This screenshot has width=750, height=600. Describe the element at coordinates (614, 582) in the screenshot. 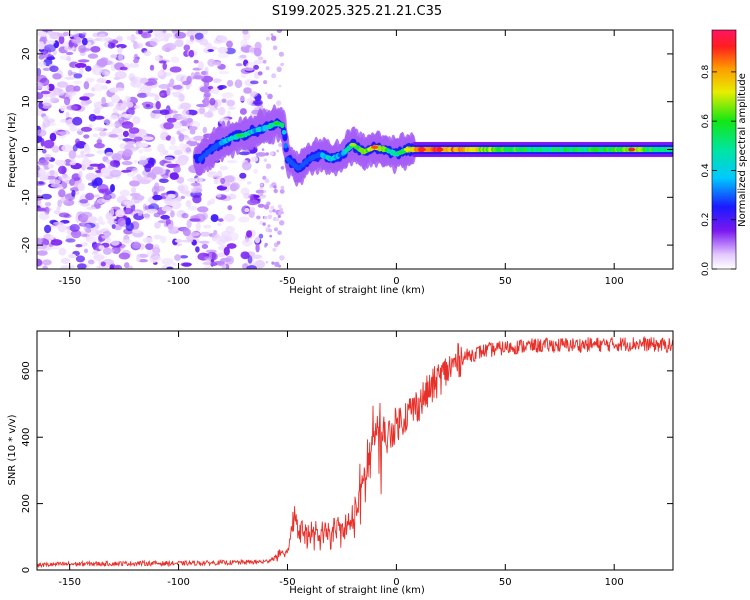

I see `snr-x-tick-label: 100` at that location.